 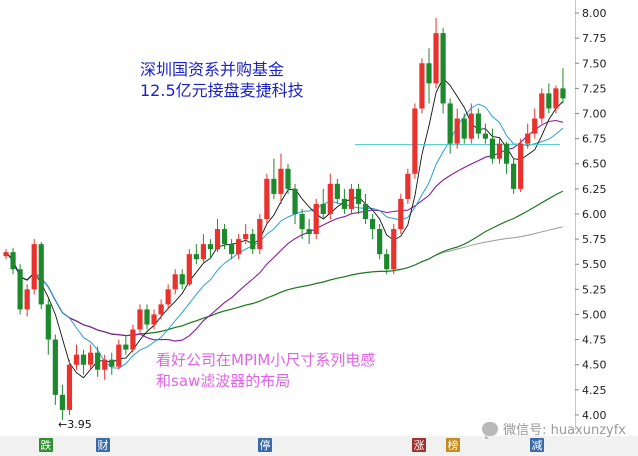 I want to click on axis-tick-label: 6.25, so click(x=594, y=189).